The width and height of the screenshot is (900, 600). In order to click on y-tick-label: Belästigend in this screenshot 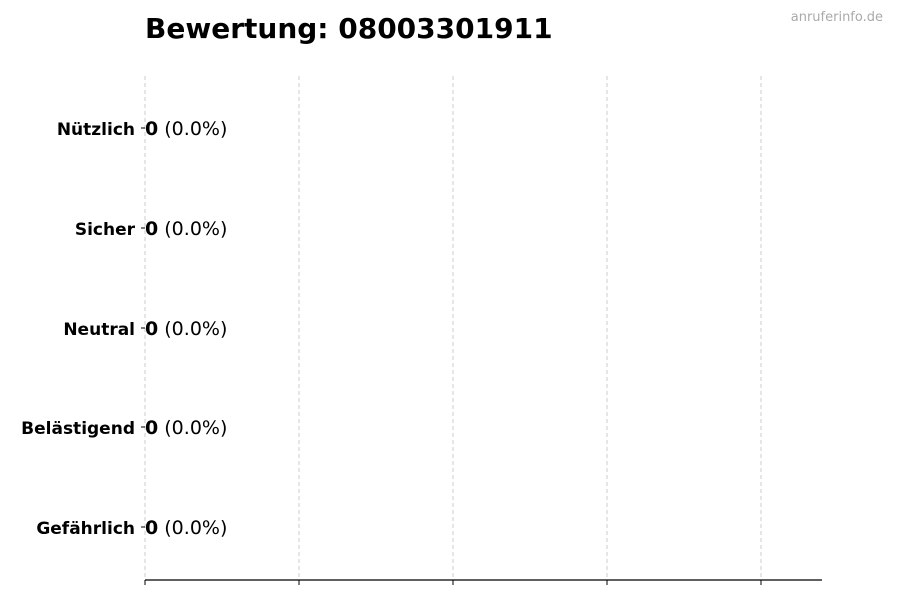, I will do `click(78, 429)`.